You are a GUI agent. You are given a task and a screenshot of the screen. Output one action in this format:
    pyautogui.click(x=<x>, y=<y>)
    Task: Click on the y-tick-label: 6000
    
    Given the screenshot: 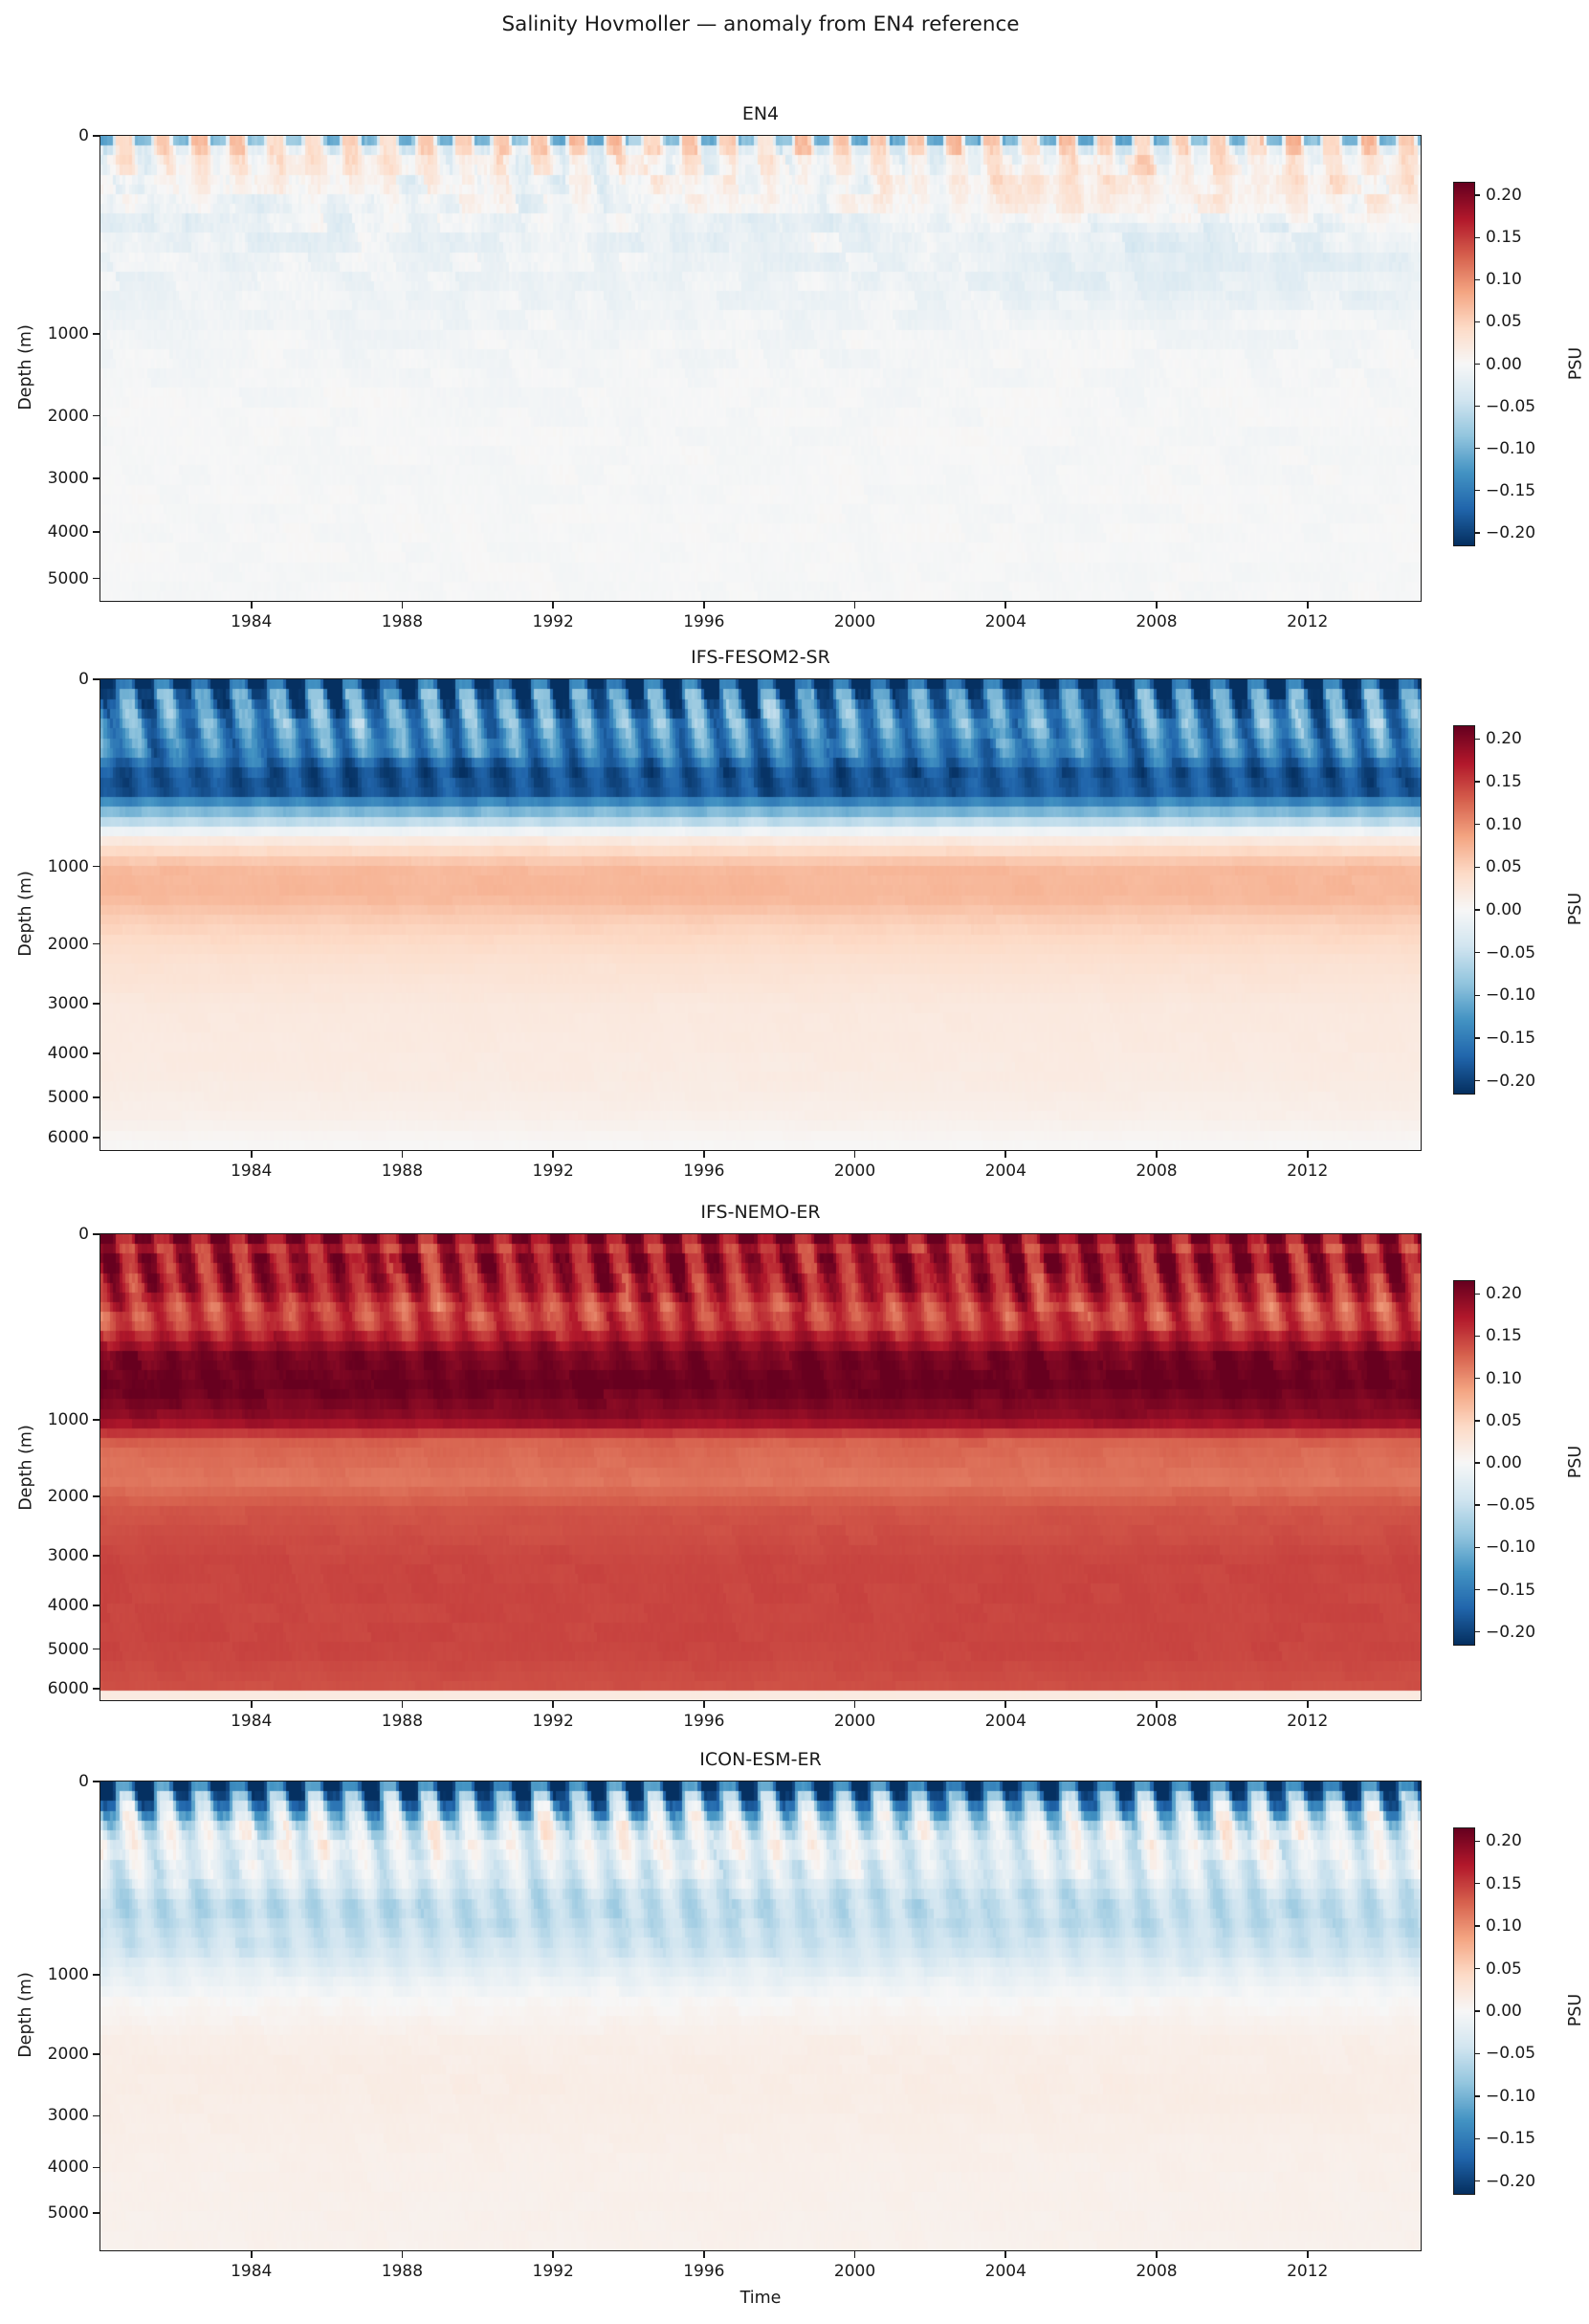 What is the action you would take?
    pyautogui.click(x=68, y=1688)
    